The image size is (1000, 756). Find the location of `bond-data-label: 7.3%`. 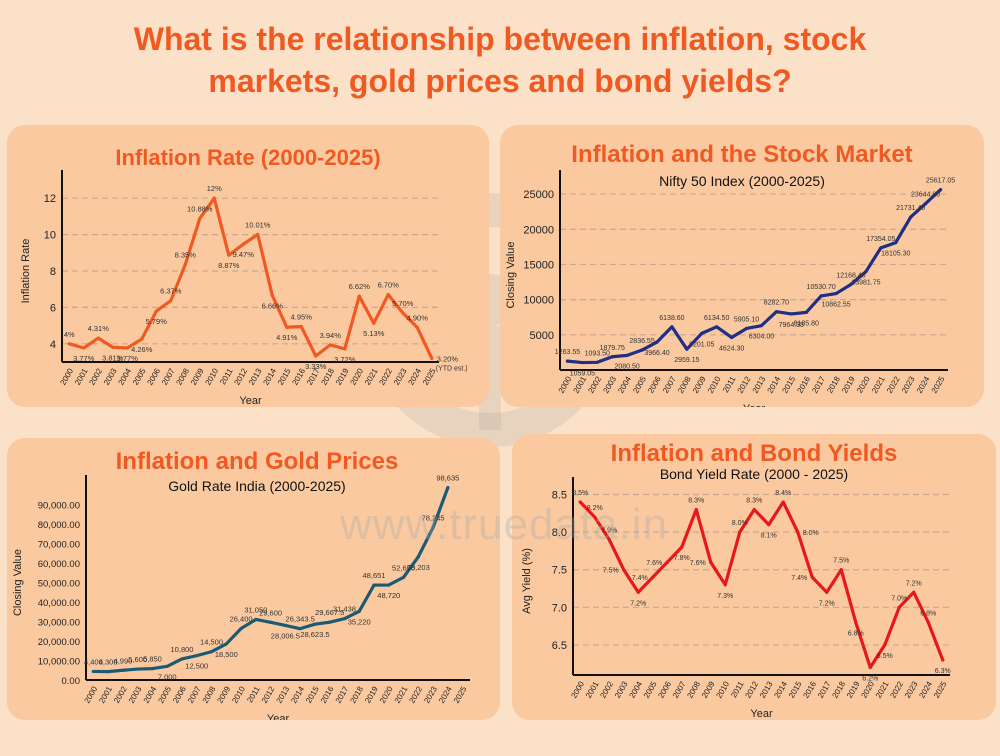

bond-data-label: 7.3% is located at coordinates (725, 596).